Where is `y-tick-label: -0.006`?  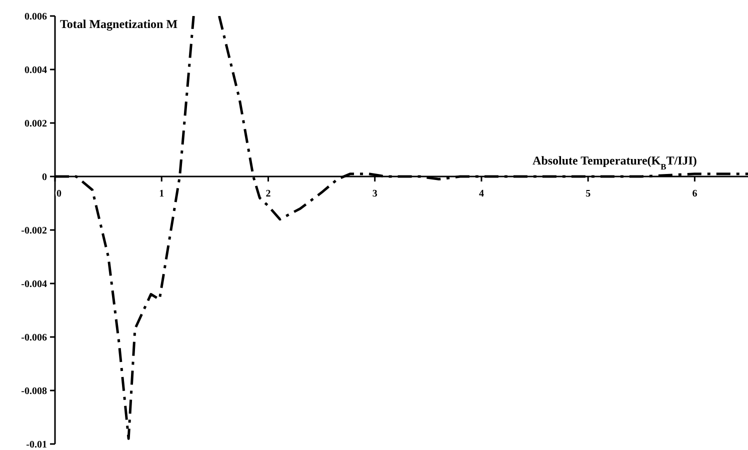 y-tick-label: -0.006 is located at coordinates (34, 338).